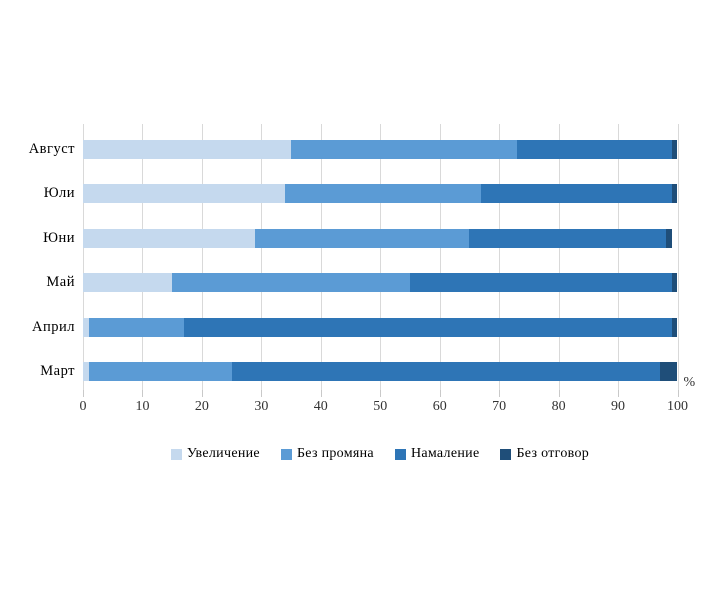  Describe the element at coordinates (201, 406) in the screenshot. I see `x-tick-label-20: 20` at that location.